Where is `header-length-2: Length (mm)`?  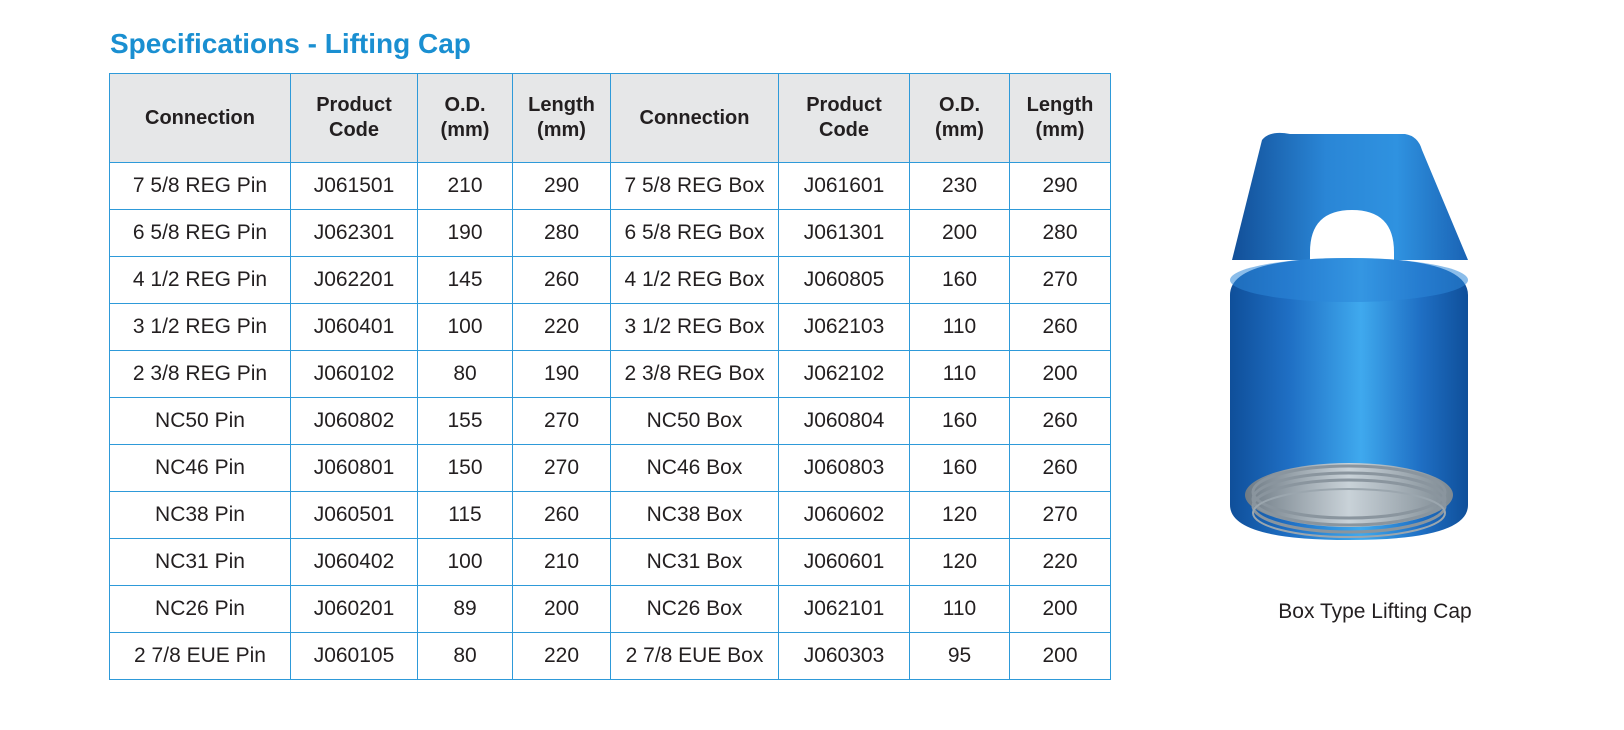
header-length-2: Length (mm) is located at coordinates (1060, 118).